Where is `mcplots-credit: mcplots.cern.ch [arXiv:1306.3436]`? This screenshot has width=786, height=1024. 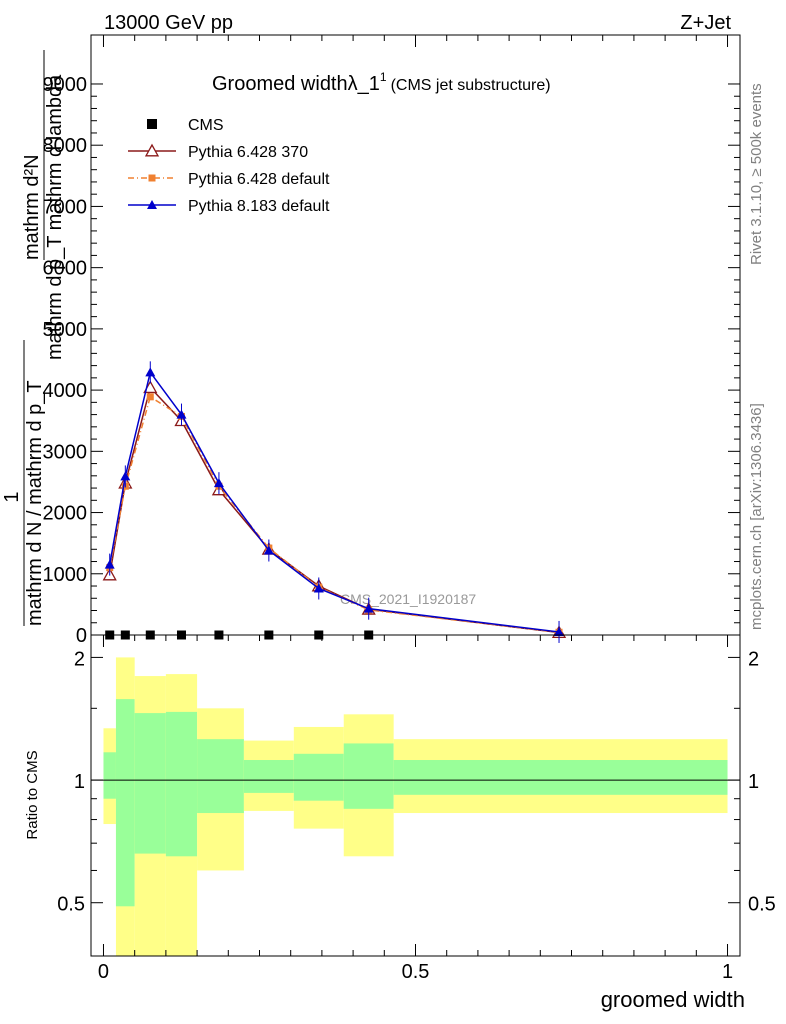 mcplots-credit: mcplots.cern.ch [arXiv:1306.3436] is located at coordinates (756, 516).